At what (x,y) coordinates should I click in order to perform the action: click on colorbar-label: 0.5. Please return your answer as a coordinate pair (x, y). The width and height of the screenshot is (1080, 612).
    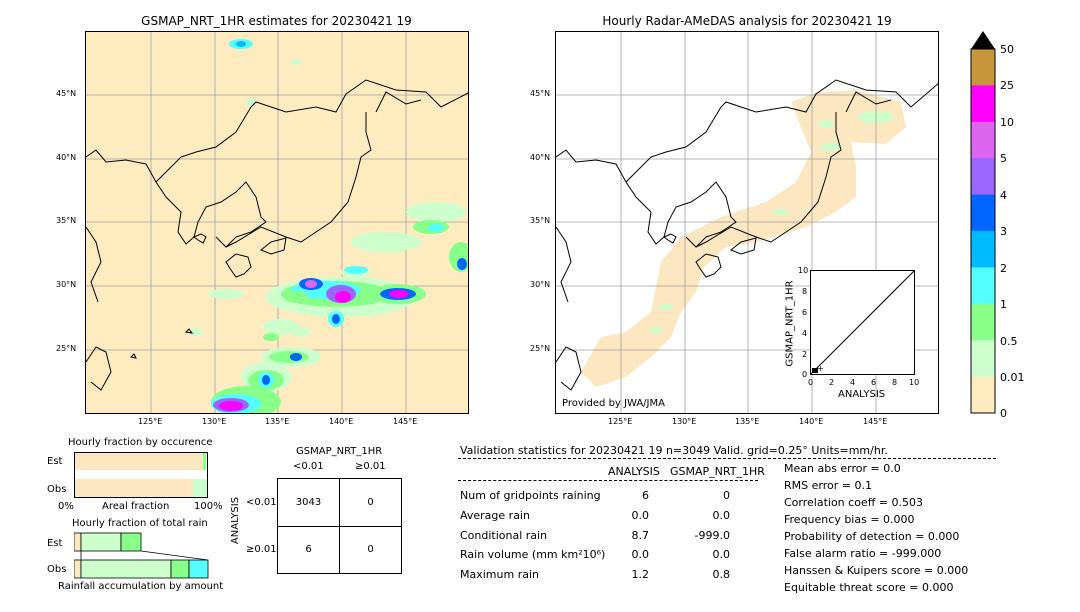
    Looking at the image, I should click on (1009, 341).